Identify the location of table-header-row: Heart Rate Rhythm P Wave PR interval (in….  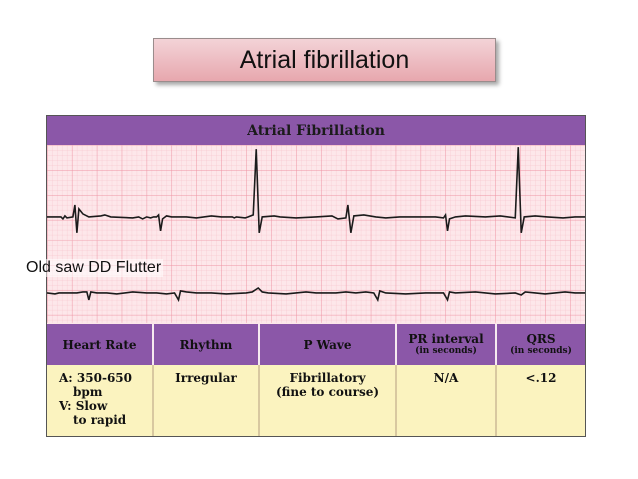
(316, 344).